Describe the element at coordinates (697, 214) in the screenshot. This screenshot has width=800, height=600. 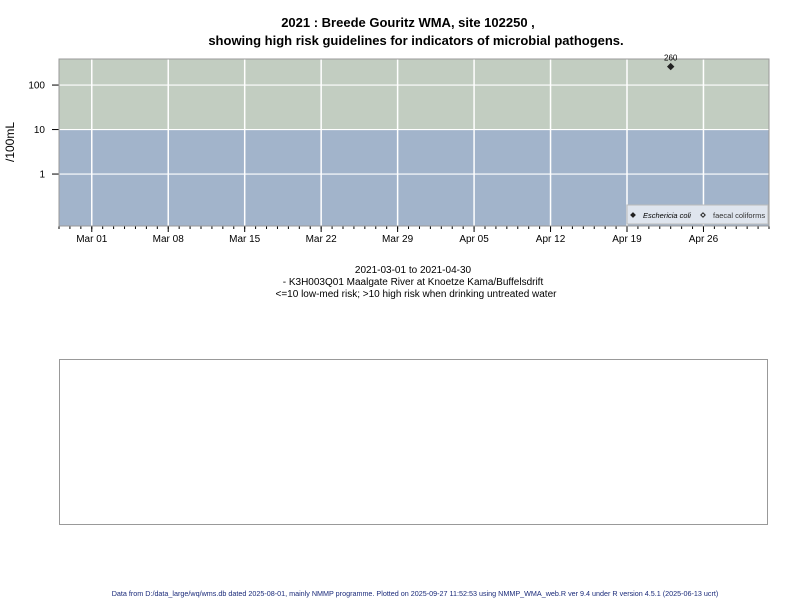
I see `legend-box` at that location.